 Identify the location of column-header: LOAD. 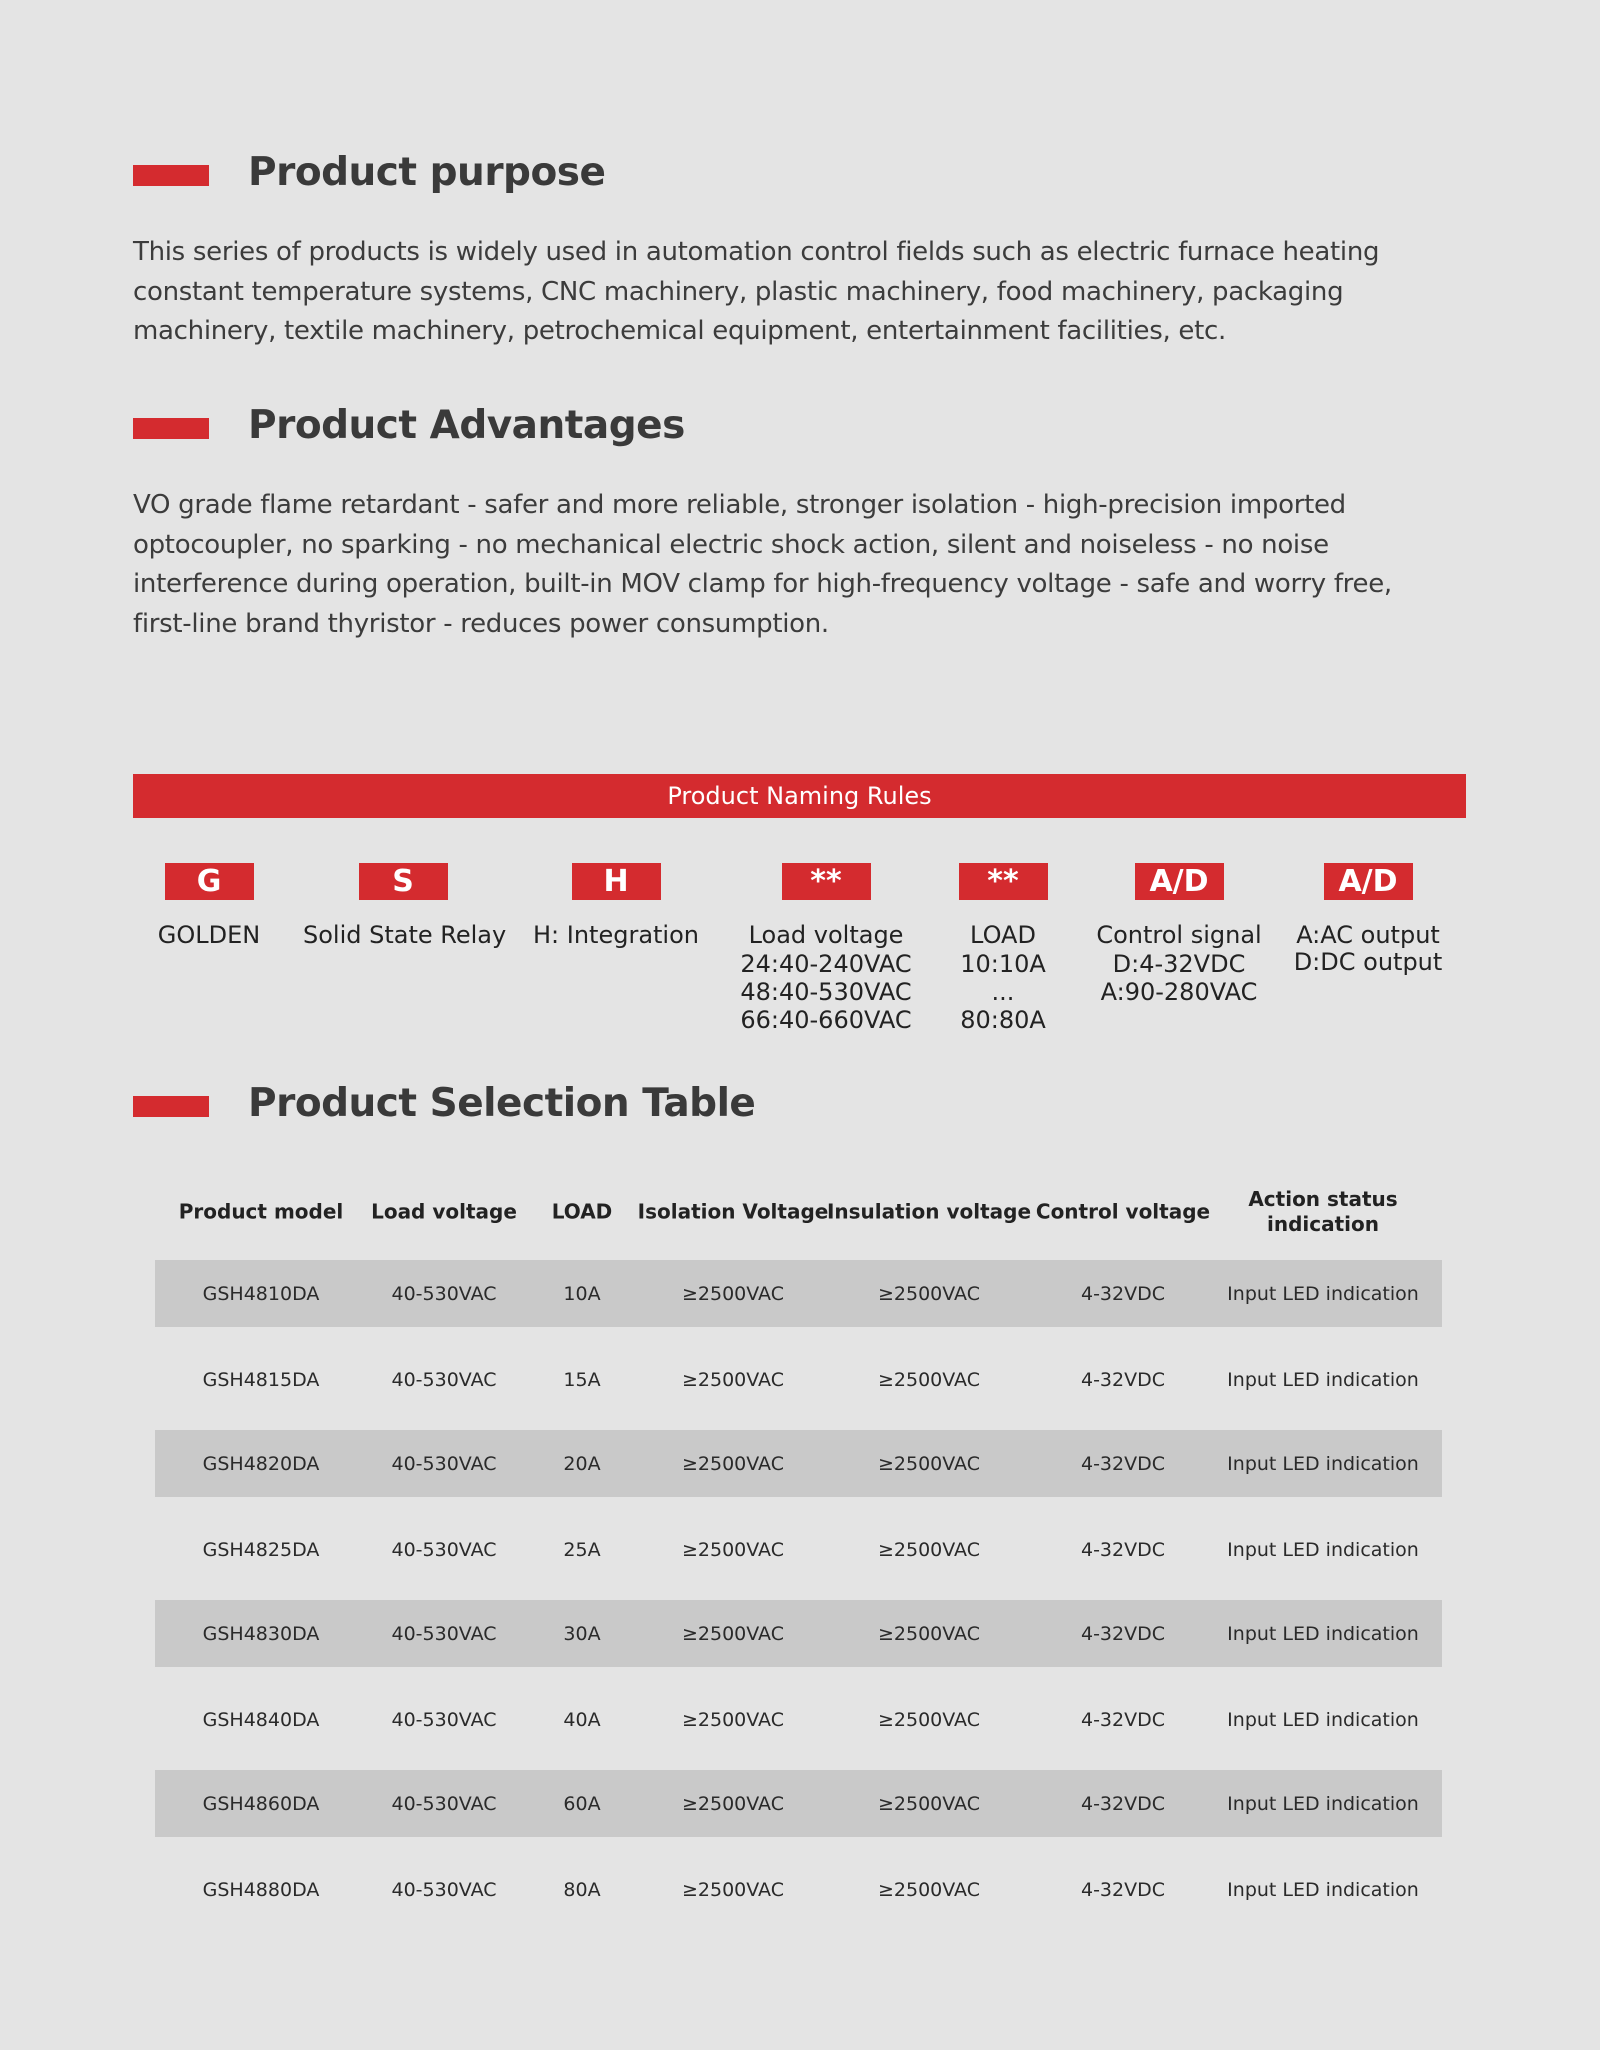
(582, 1212).